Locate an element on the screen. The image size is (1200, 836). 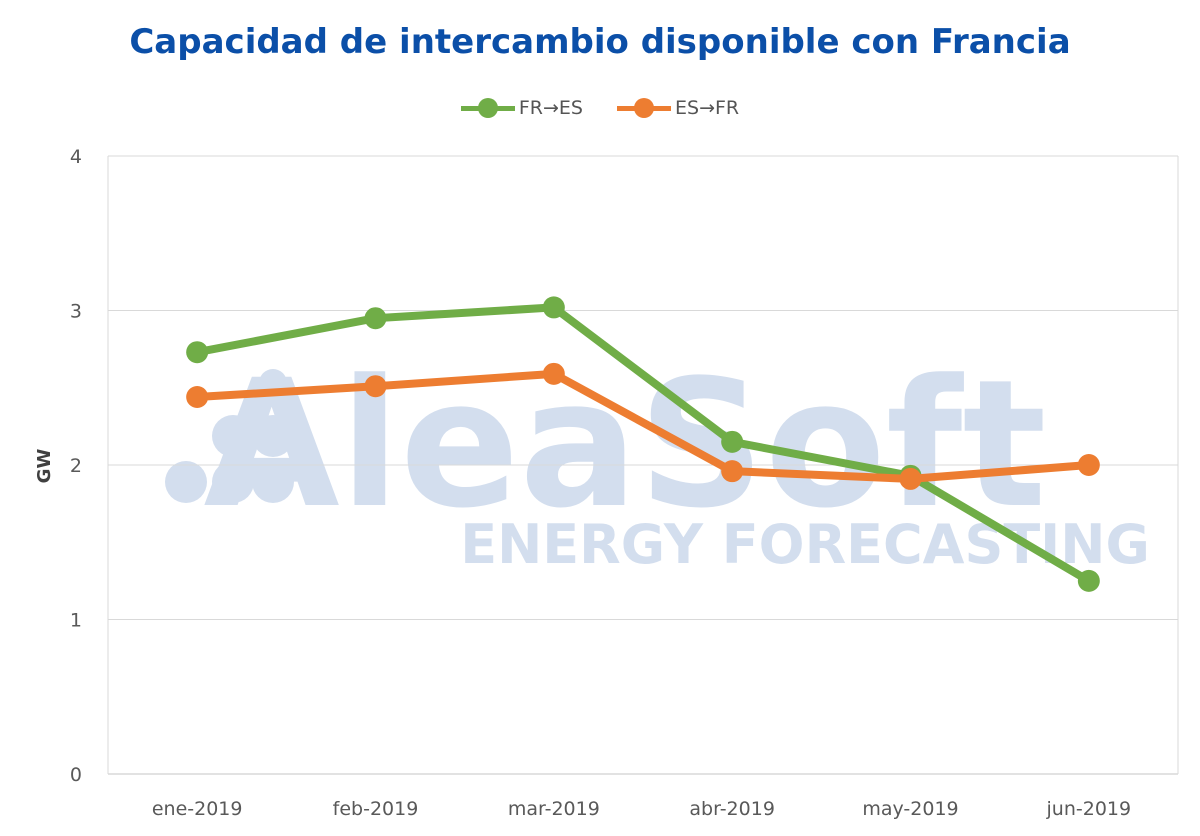
y-tick-label: 3 is located at coordinates (76, 312).